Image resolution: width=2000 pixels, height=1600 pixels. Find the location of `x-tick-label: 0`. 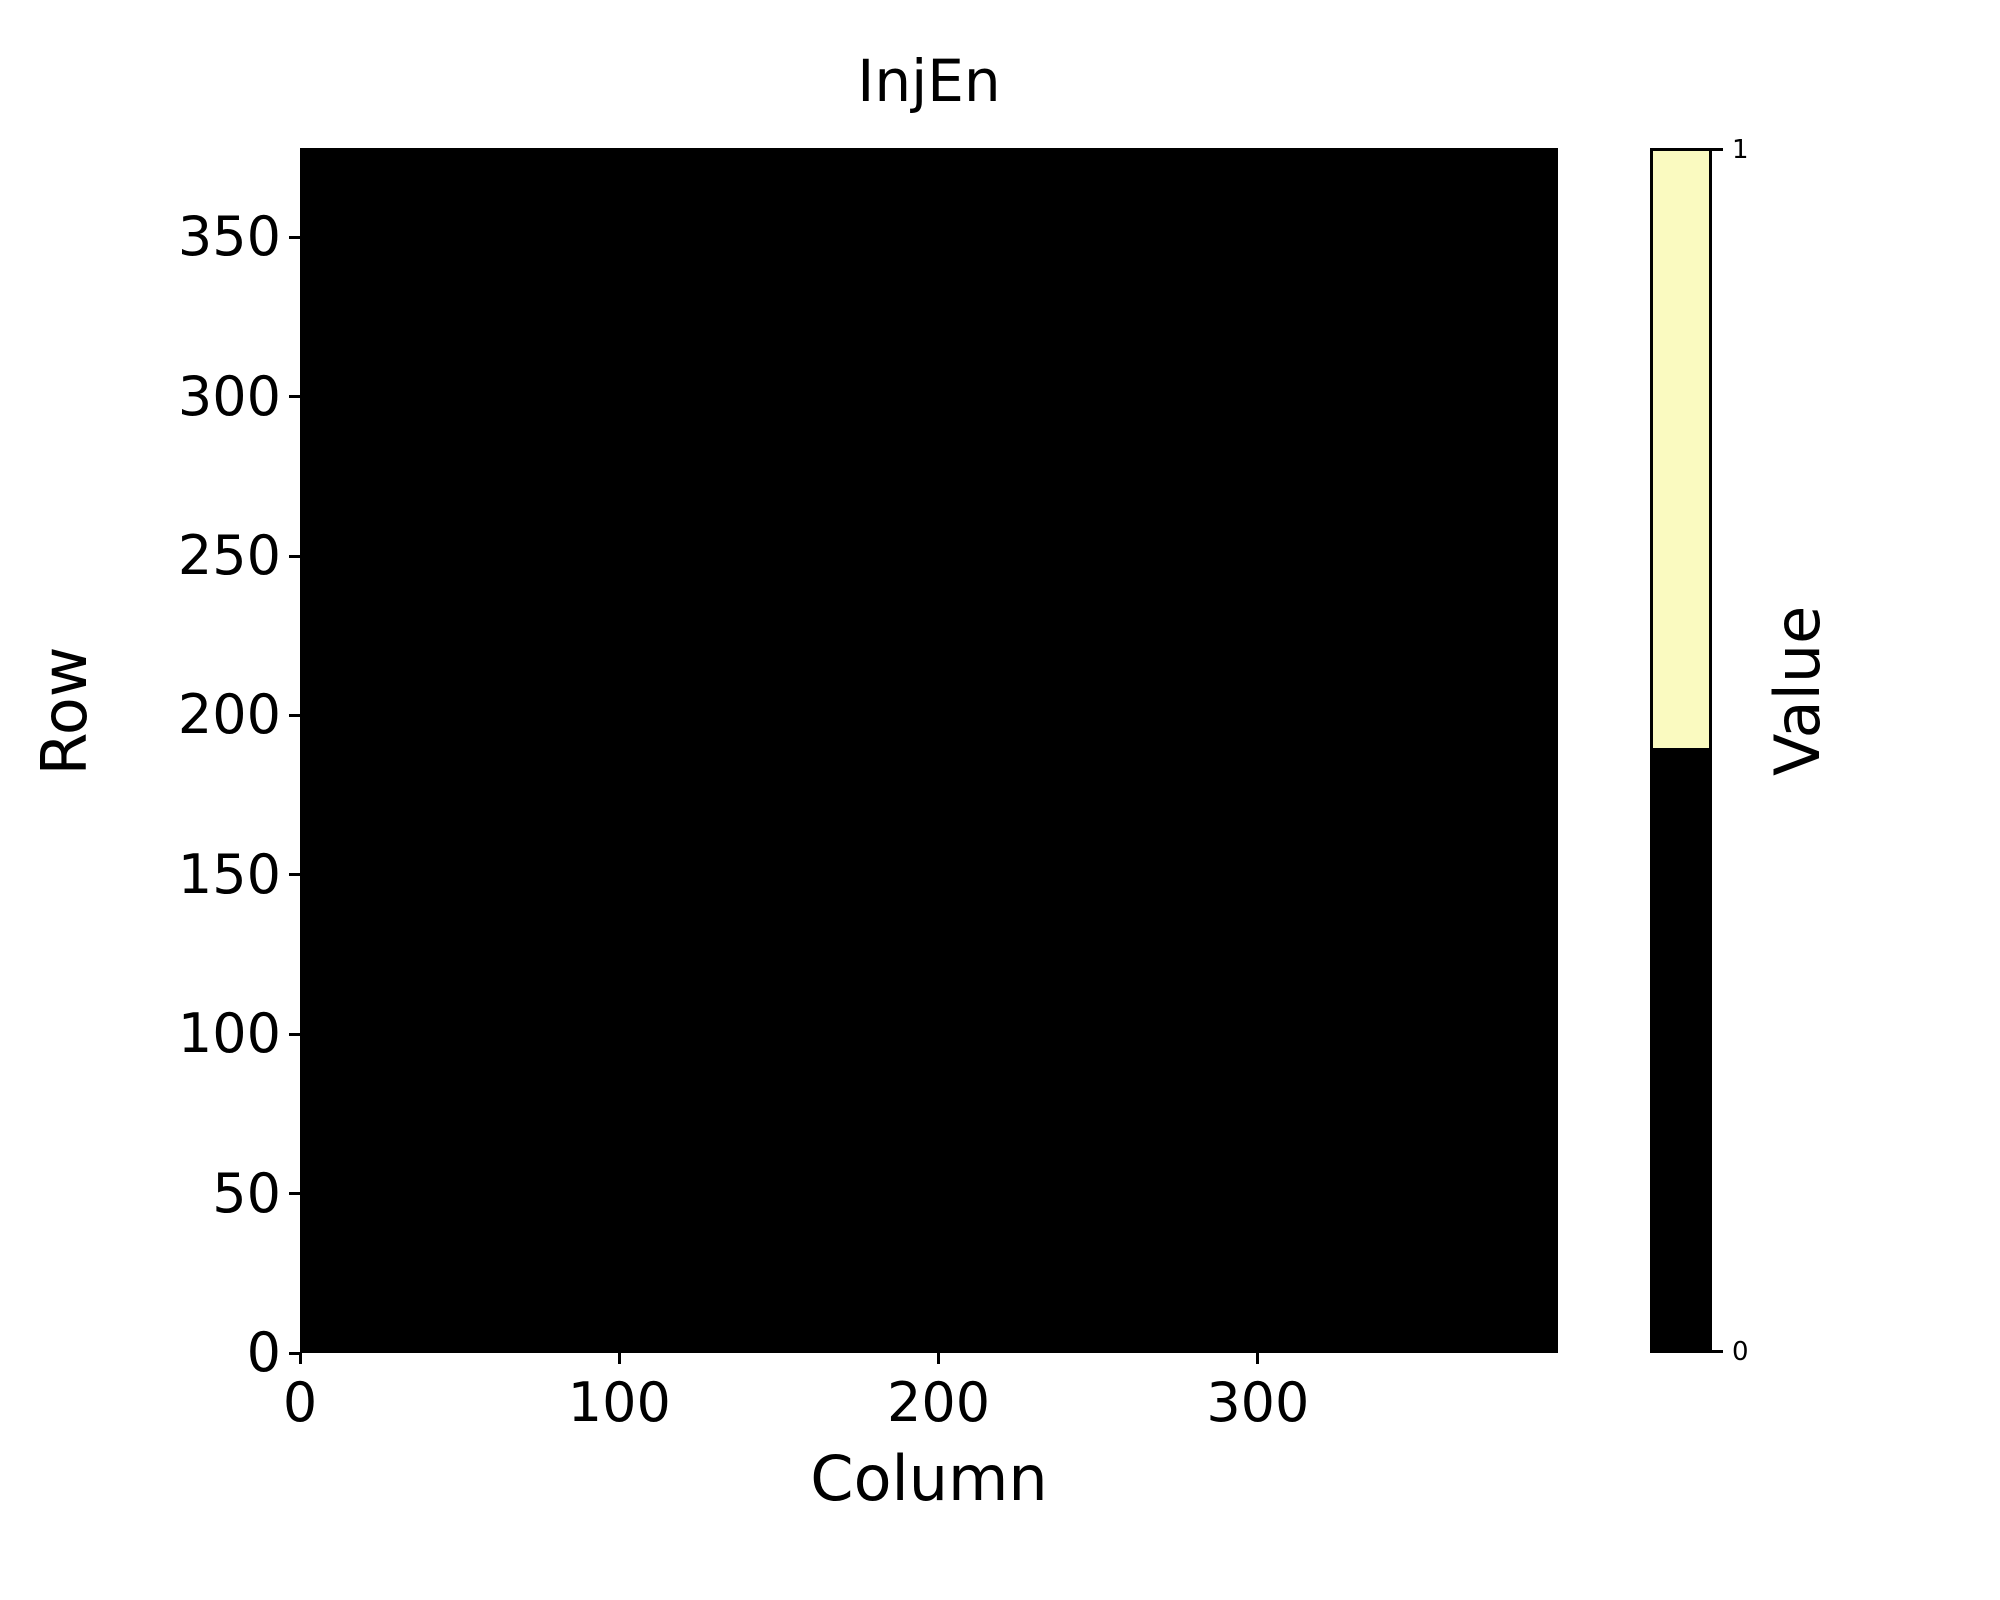

x-tick-label: 0 is located at coordinates (300, 1402).